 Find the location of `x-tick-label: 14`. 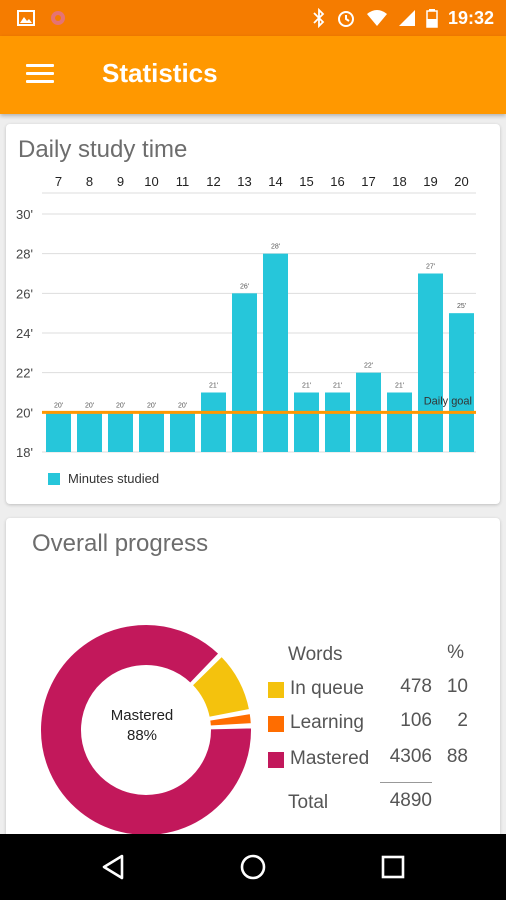

x-tick-label: 14 is located at coordinates (275, 181).